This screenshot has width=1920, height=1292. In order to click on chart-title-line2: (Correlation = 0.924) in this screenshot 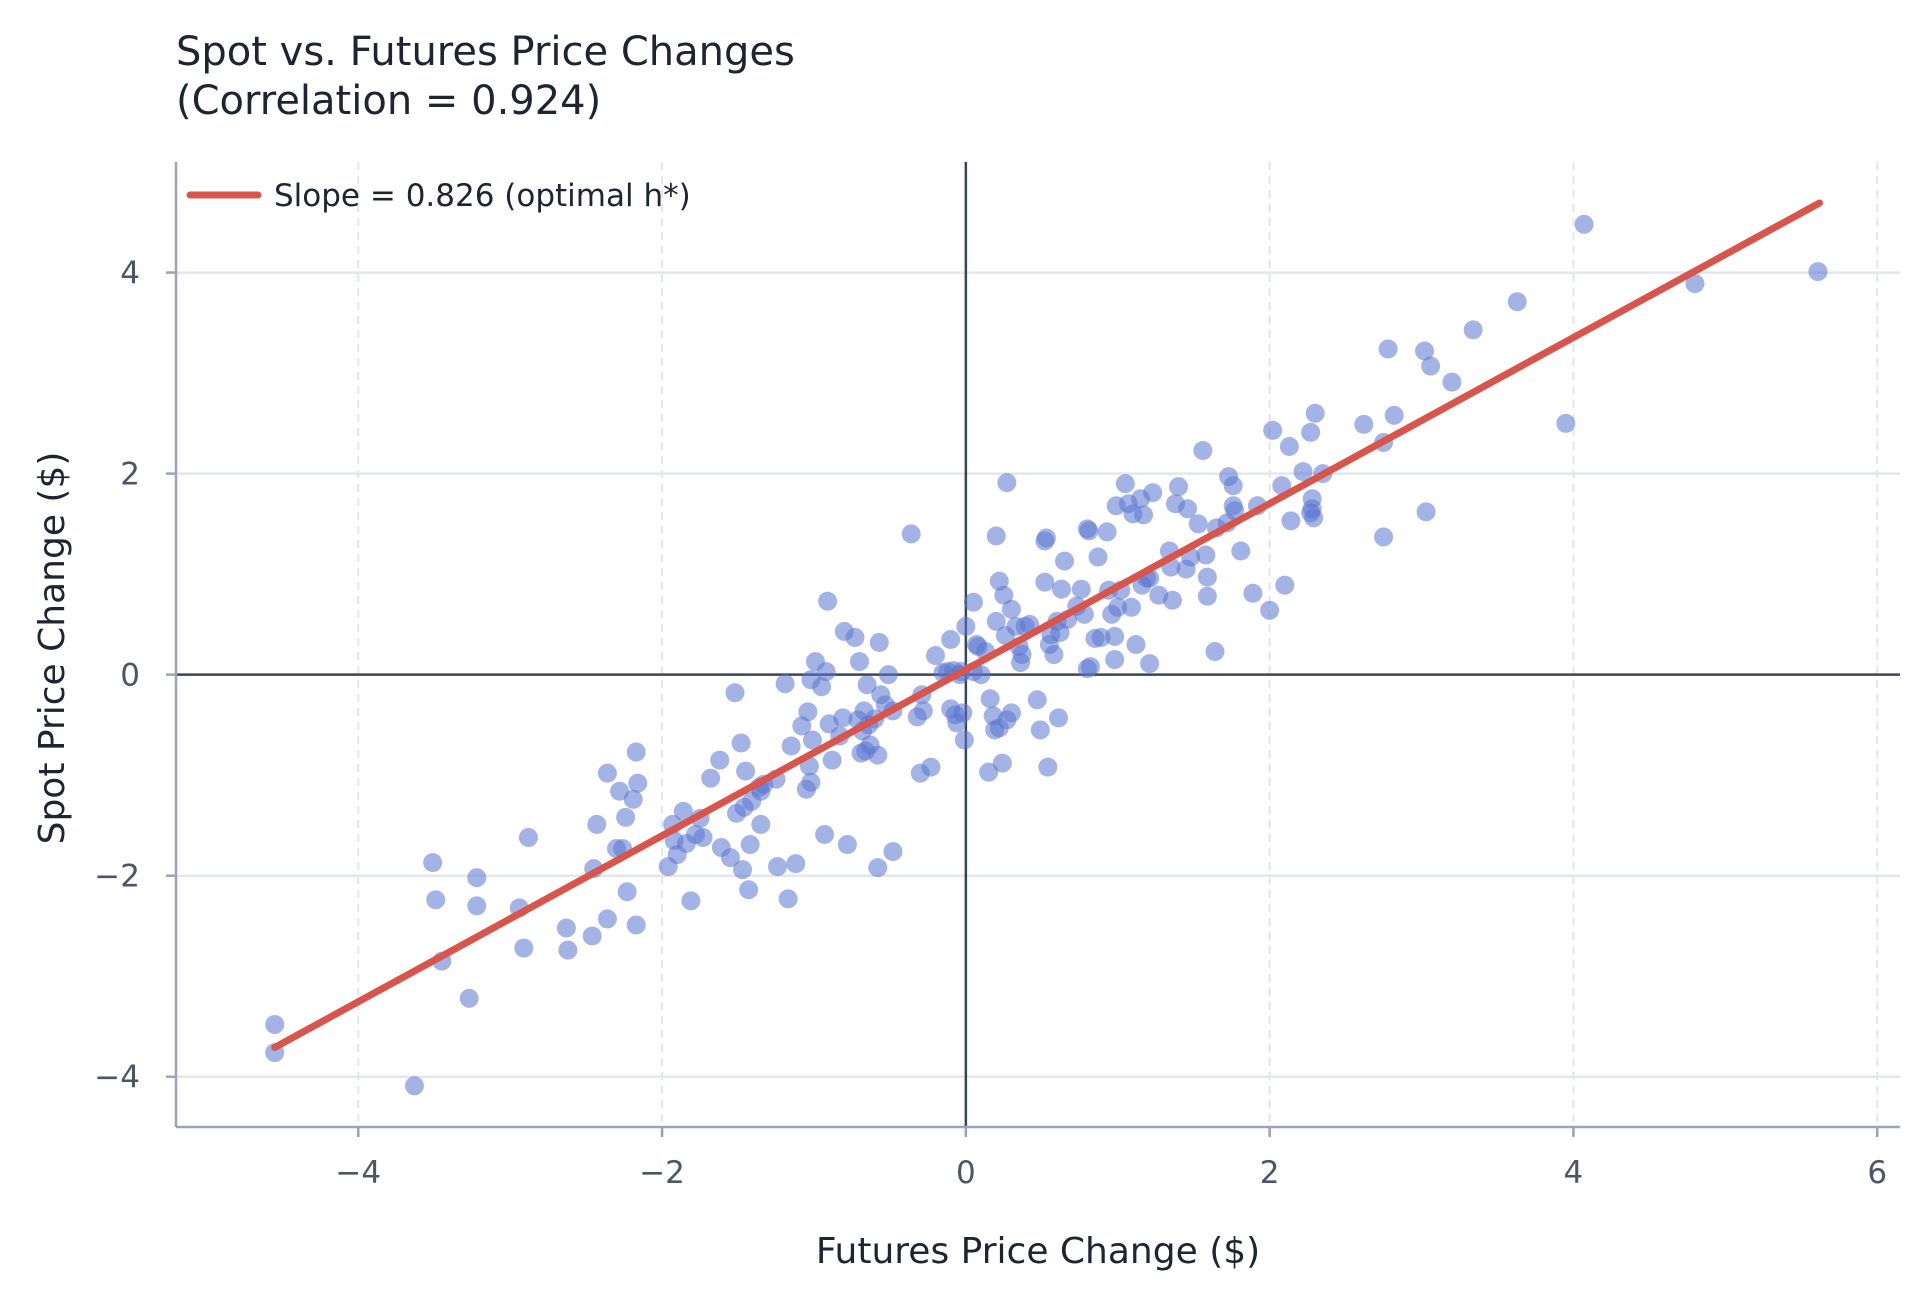, I will do `click(388, 101)`.